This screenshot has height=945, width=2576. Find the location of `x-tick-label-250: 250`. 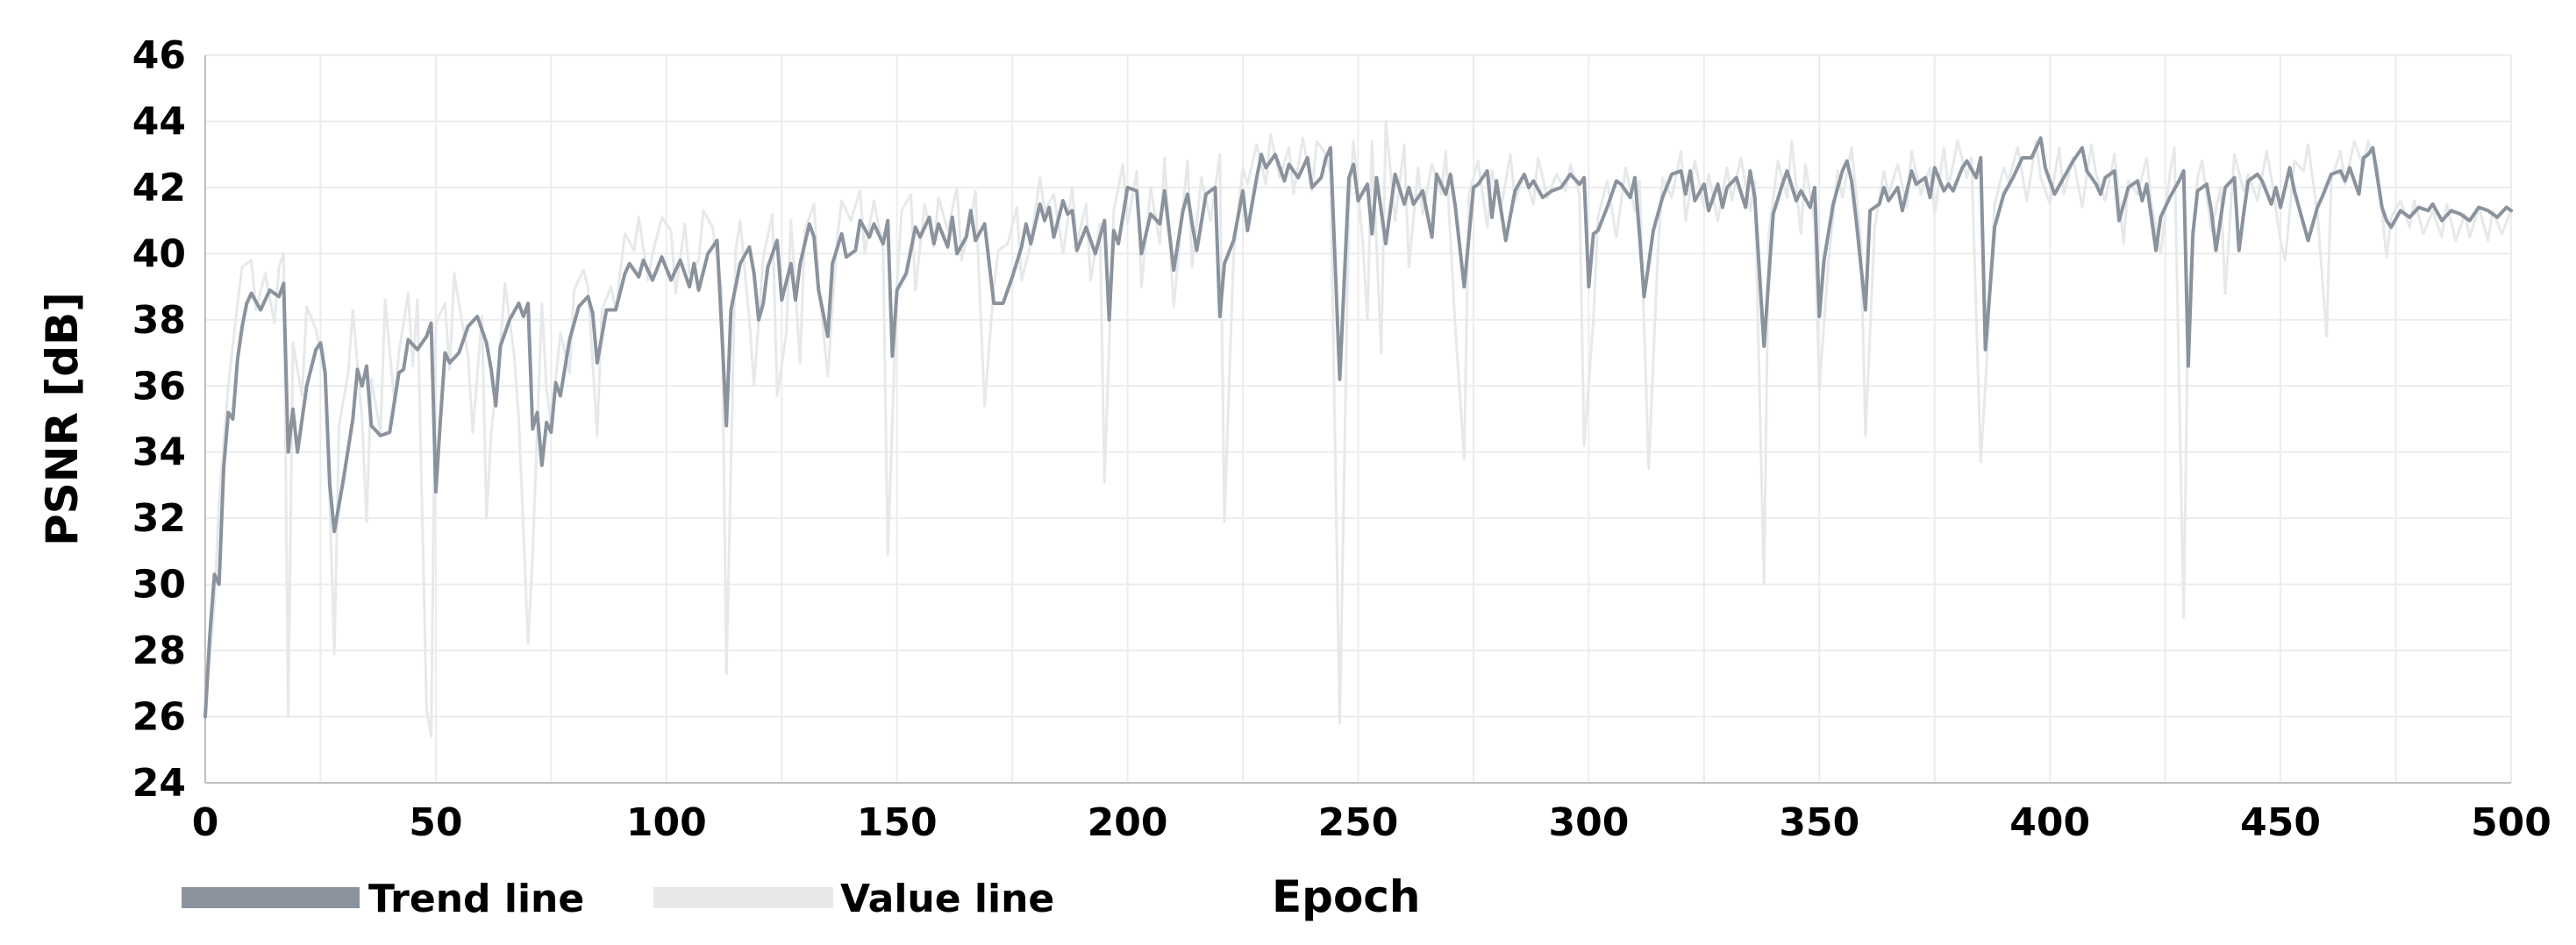

x-tick-label-250: 250 is located at coordinates (1359, 823).